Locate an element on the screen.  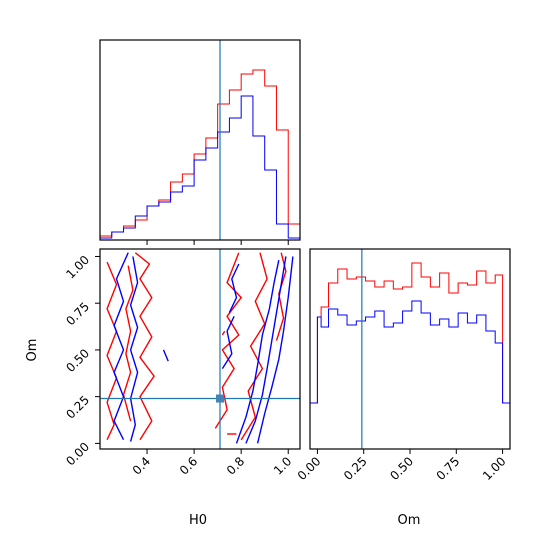
scatter-y-tick-label: 0.75 is located at coordinates (77, 313).